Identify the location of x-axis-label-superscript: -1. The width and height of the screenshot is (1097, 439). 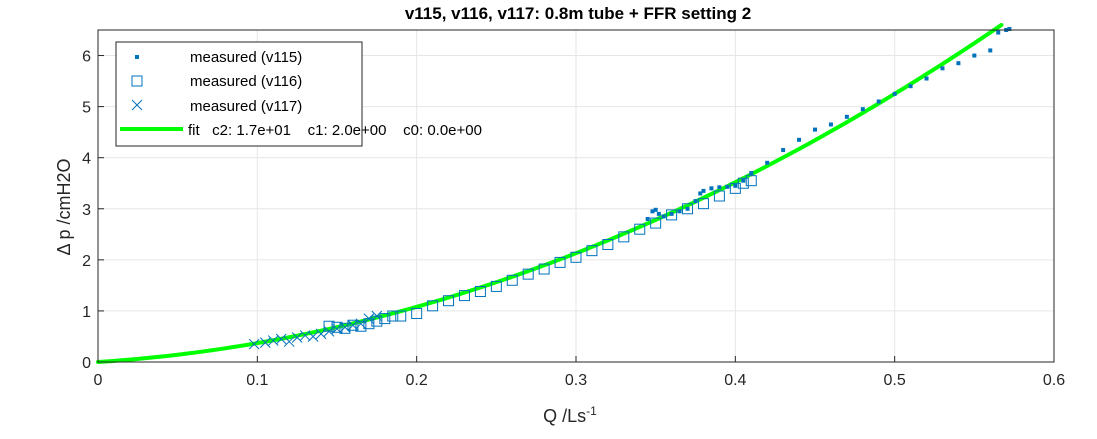
(591, 411).